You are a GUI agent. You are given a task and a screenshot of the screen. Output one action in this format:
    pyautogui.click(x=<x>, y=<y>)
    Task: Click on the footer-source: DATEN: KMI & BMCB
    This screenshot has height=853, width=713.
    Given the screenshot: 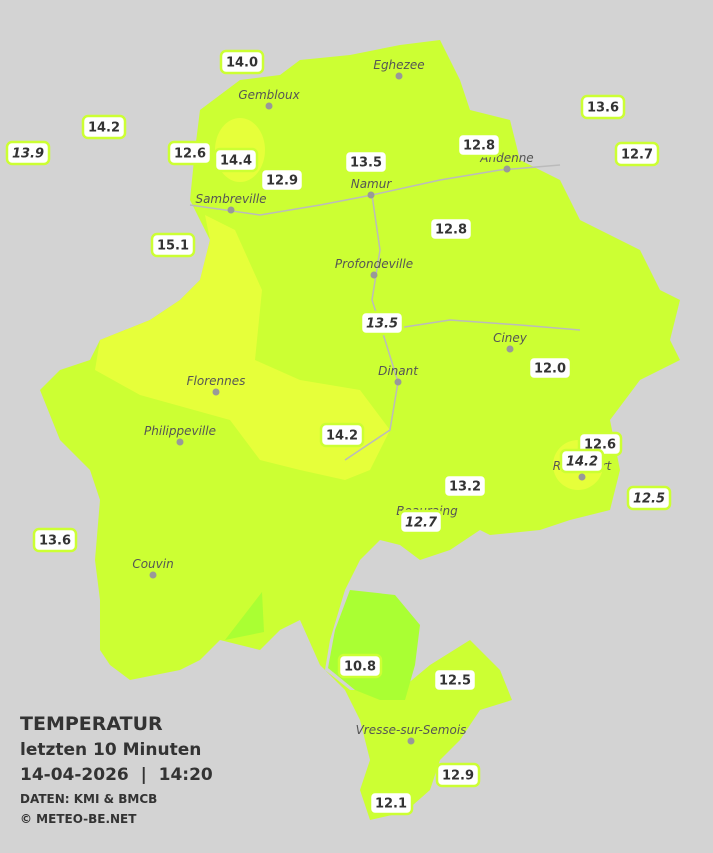 What is the action you would take?
    pyautogui.click(x=88, y=799)
    